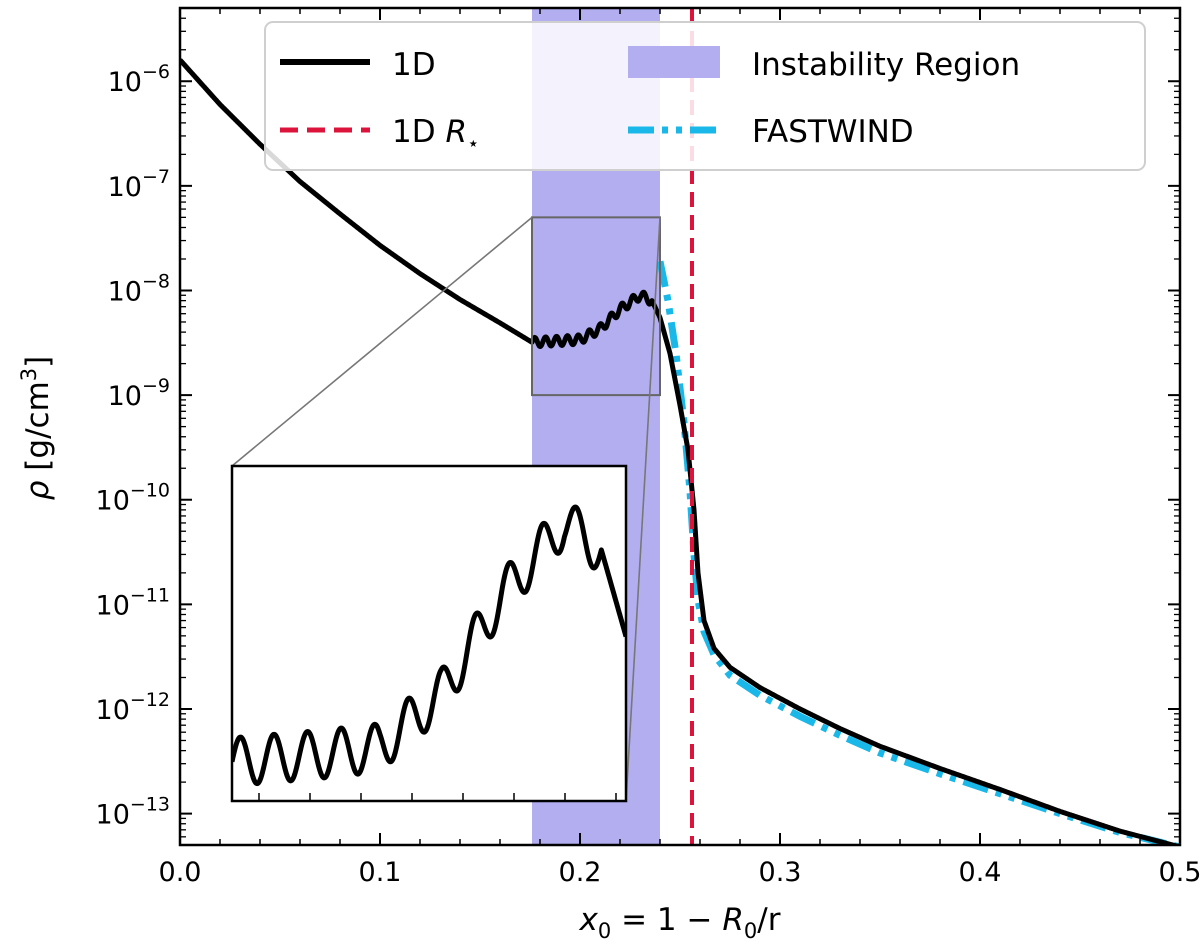  What do you see at coordinates (382, 341) in the screenshot?
I see `zoom-connector-left` at bounding box center [382, 341].